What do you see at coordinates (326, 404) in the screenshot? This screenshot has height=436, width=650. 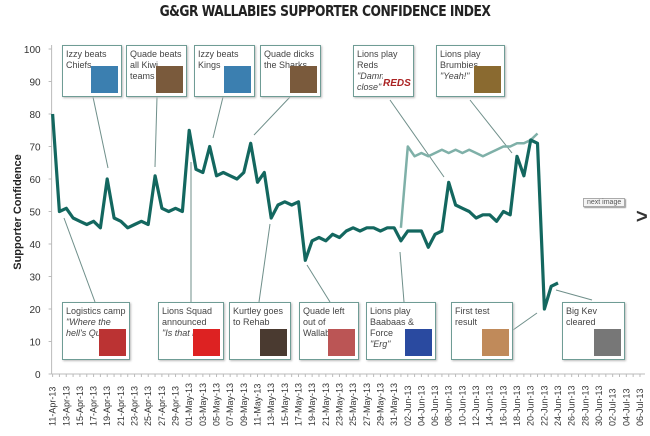 I see `x-tick-label: 21-May-13` at bounding box center [326, 404].